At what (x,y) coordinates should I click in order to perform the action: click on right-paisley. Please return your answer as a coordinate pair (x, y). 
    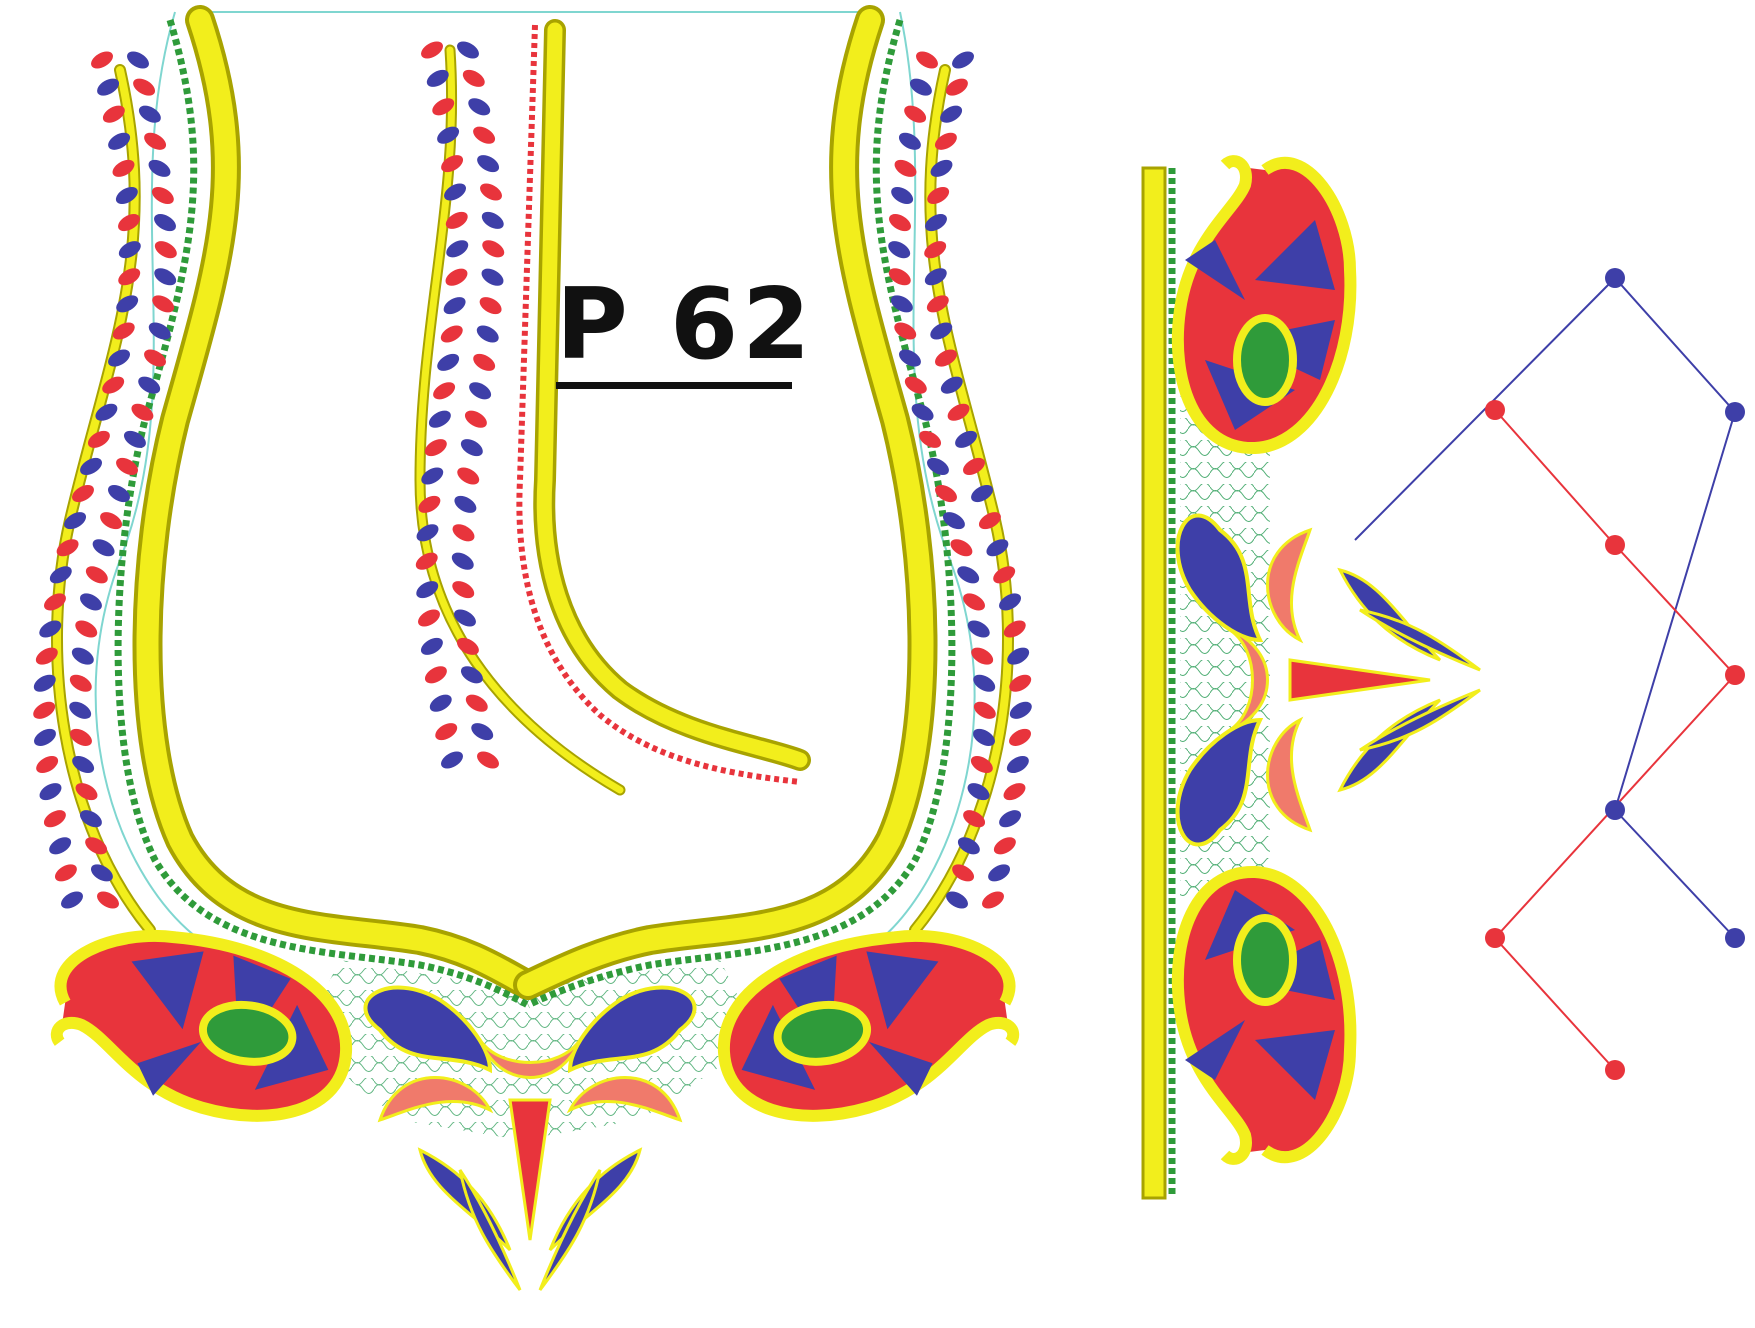
    Looking at the image, I should click on (868, 1026).